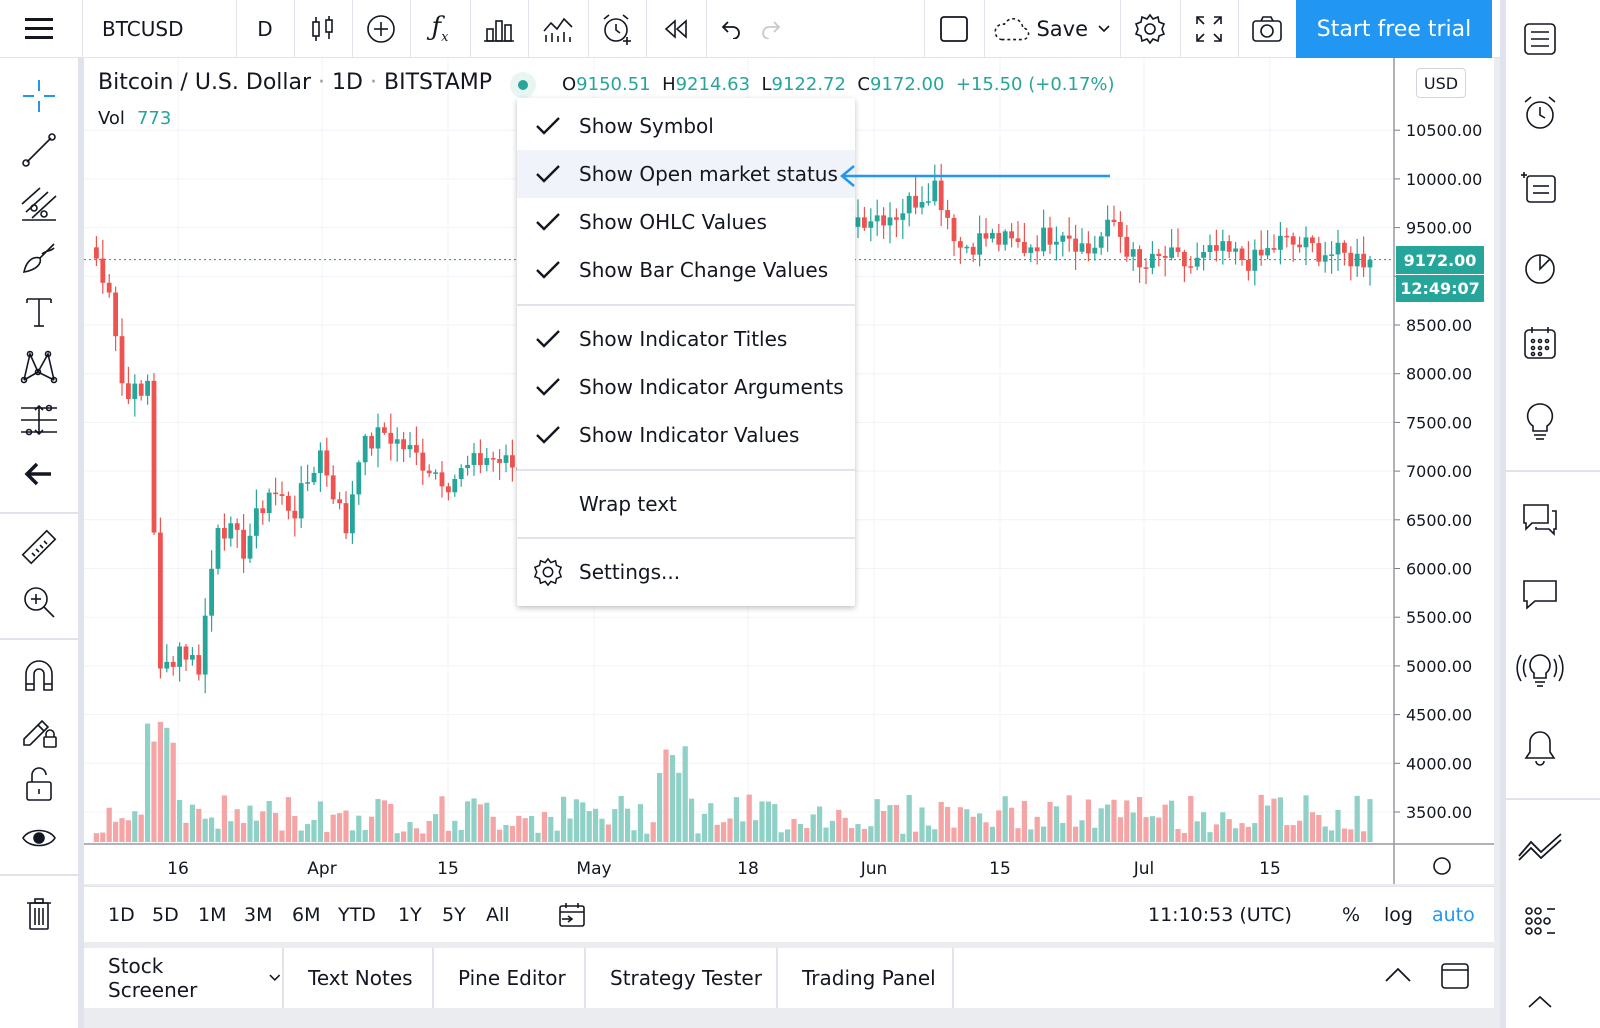 This screenshot has width=1600, height=1028. What do you see at coordinates (676, 29) in the screenshot?
I see `replay-button` at bounding box center [676, 29].